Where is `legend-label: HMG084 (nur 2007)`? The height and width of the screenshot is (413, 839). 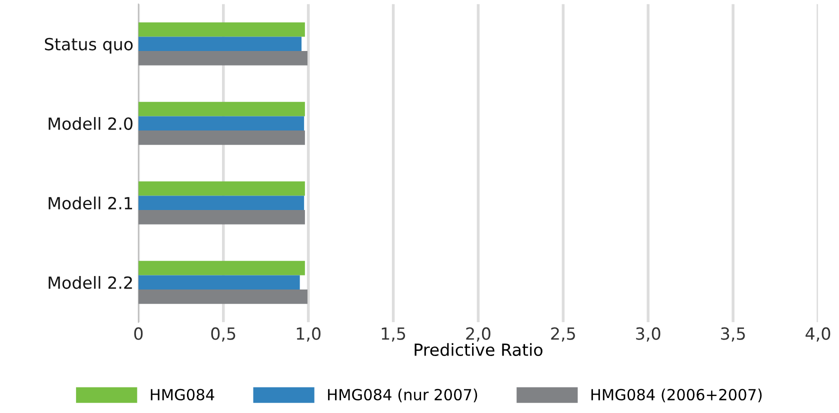
legend-label: HMG084 (nur 2007) is located at coordinates (403, 395).